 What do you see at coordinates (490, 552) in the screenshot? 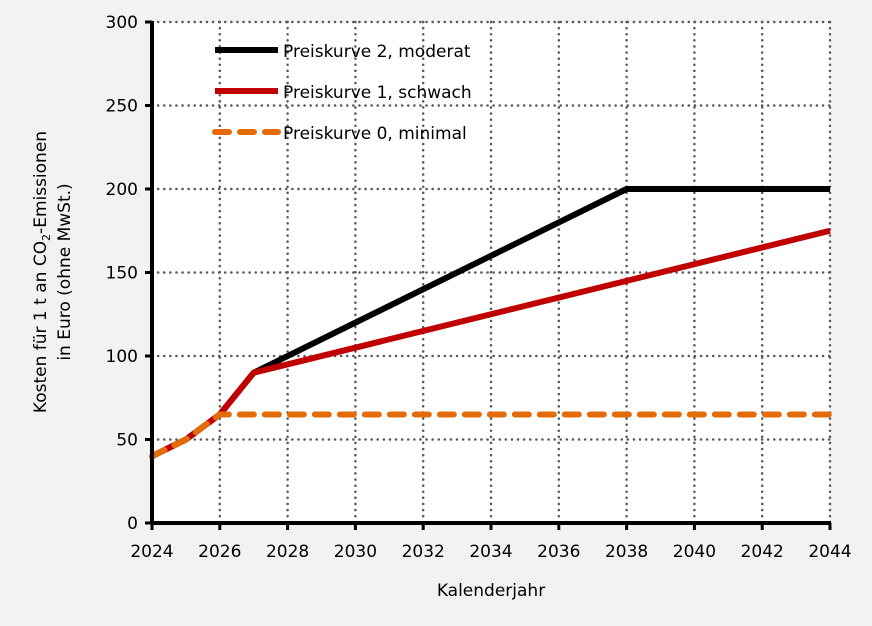
I see `x-tick-label: 2034` at bounding box center [490, 552].